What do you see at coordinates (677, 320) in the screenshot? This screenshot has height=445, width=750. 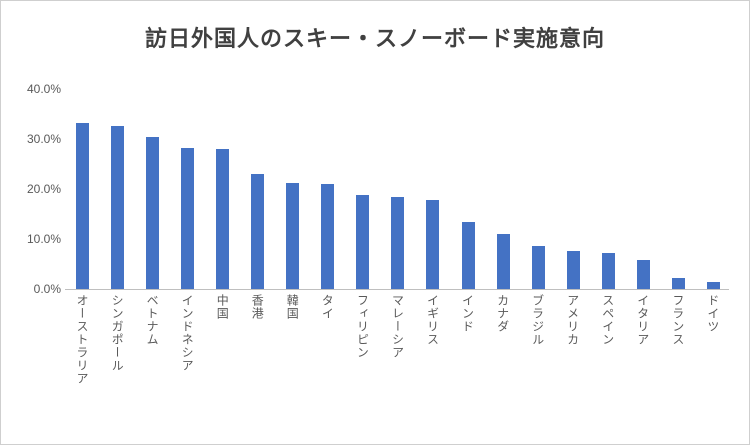 I see `category-label: フランス` at bounding box center [677, 320].